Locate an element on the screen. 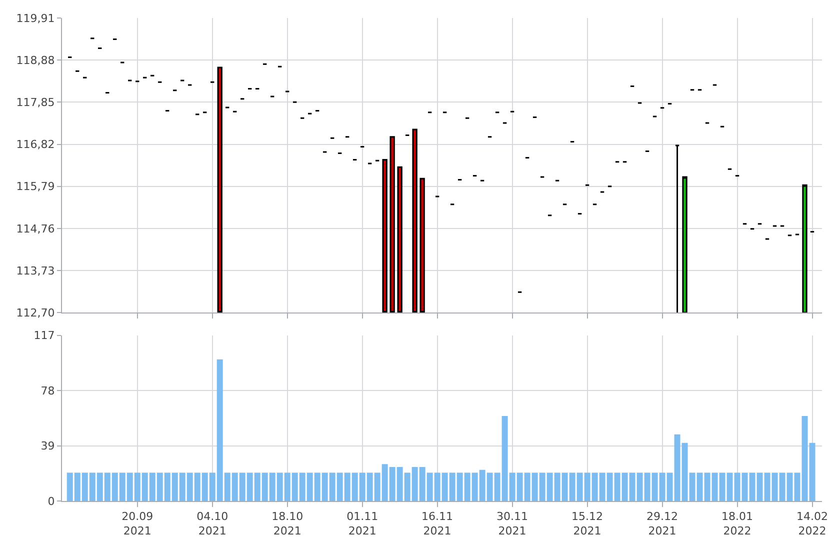  y-tick-label: 39 is located at coordinates (47, 446).